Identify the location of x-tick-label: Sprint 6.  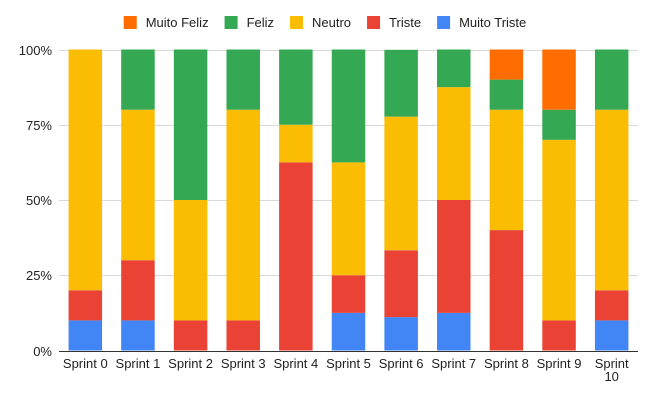
(401, 363).